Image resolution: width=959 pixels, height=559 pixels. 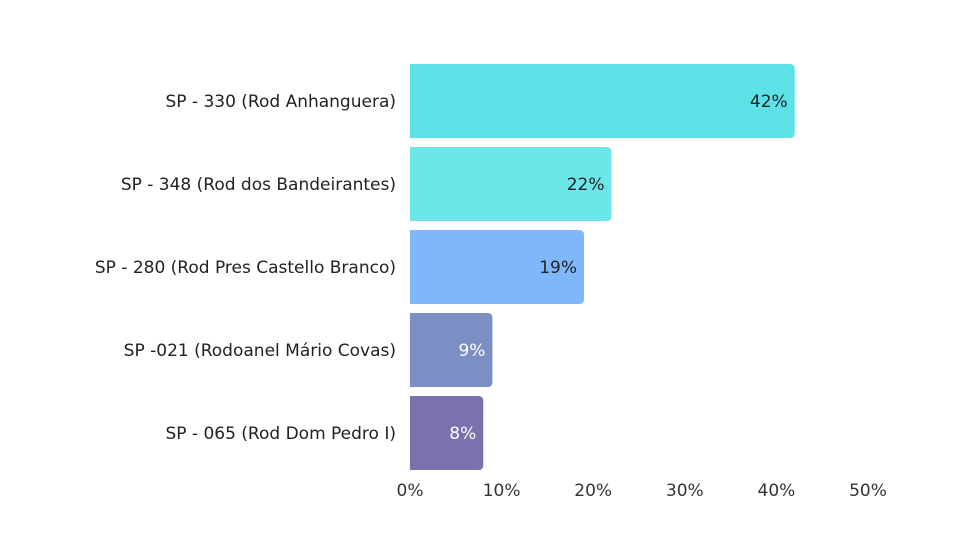 I want to click on x-tick-label: 40%, so click(x=777, y=491).